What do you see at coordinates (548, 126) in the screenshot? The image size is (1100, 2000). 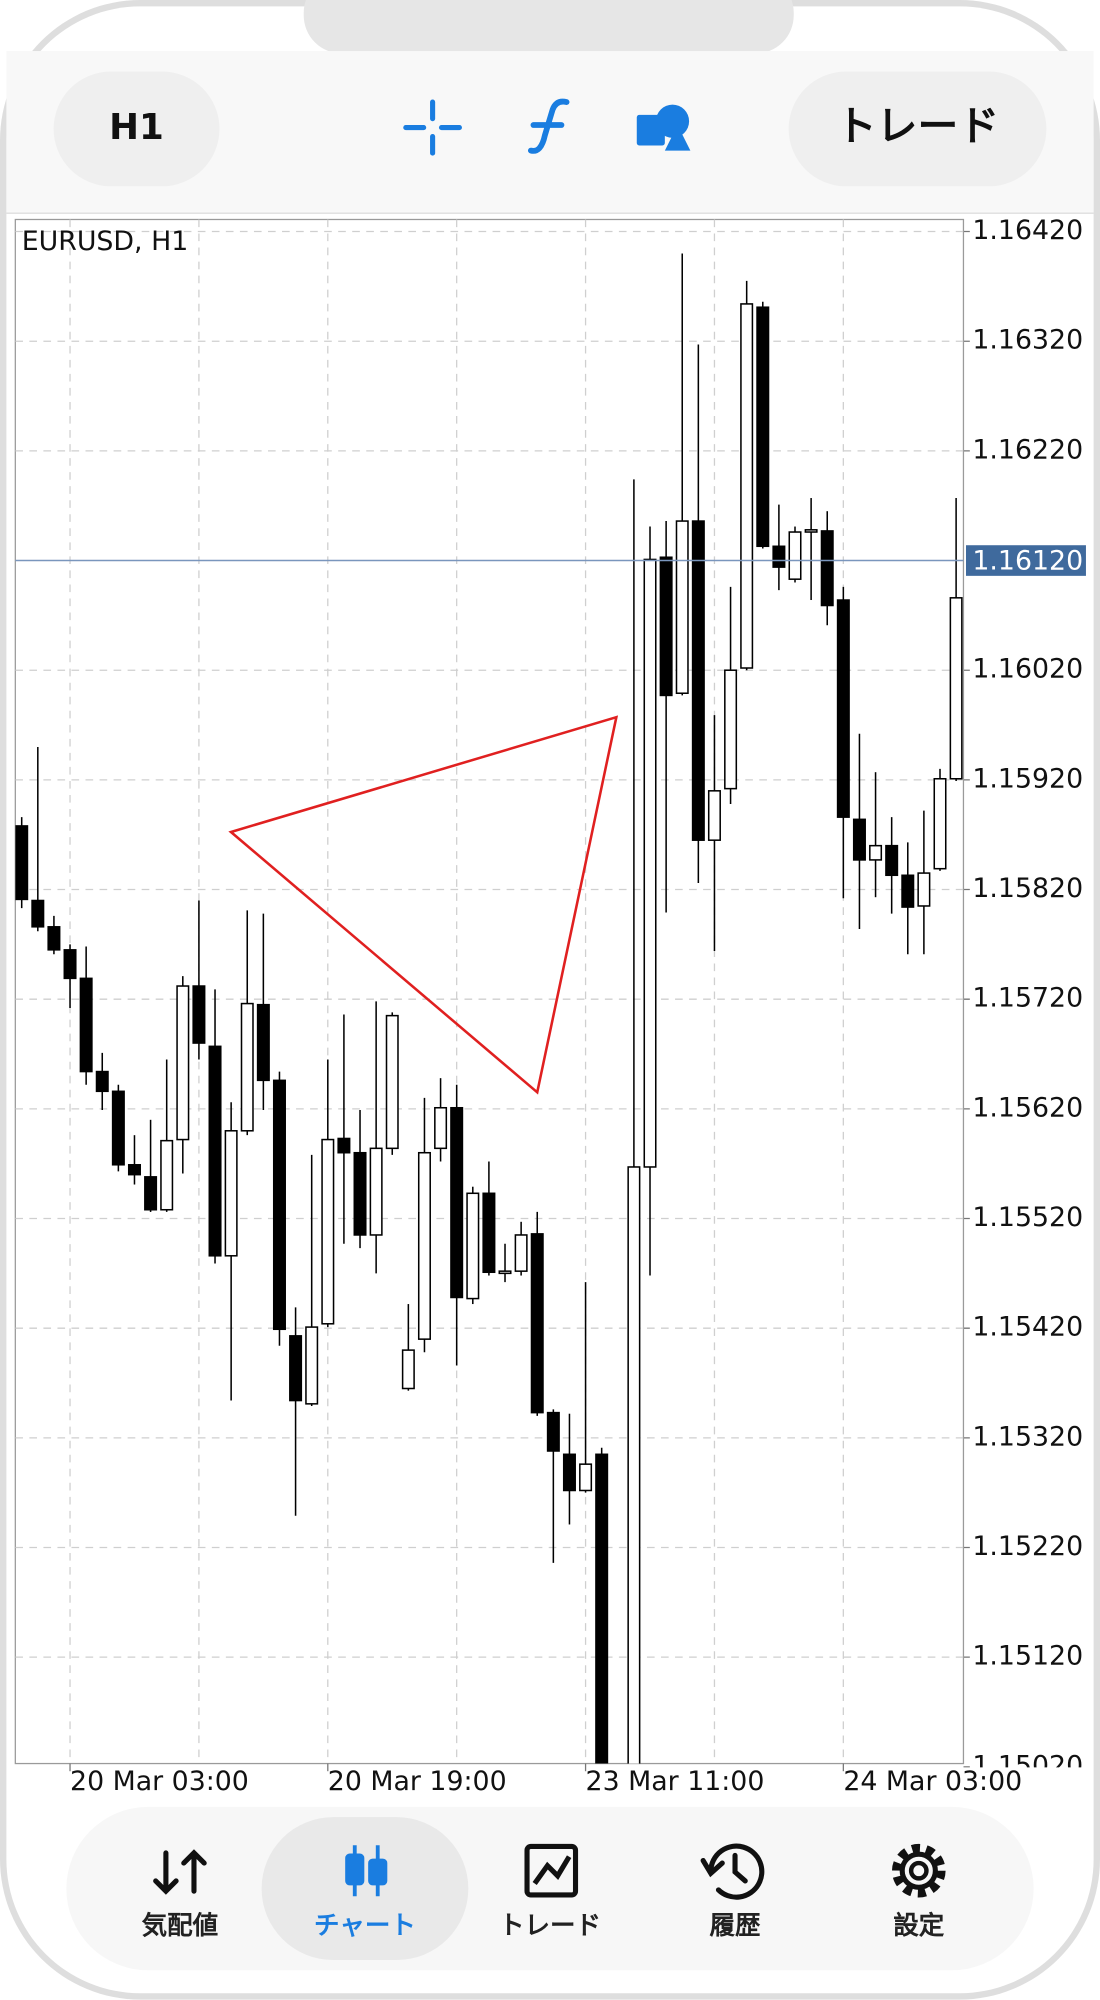 I see `indicator-icon` at bounding box center [548, 126].